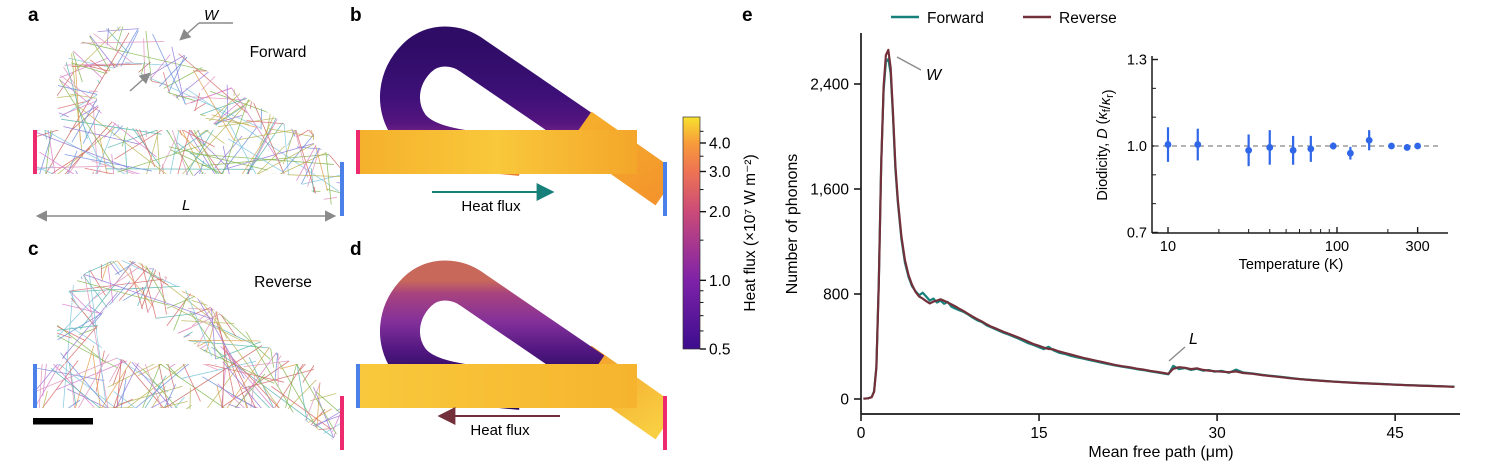 The height and width of the screenshot is (476, 1497). What do you see at coordinates (836, 295) in the screenshot?
I see `svg-text: 800` at bounding box center [836, 295].